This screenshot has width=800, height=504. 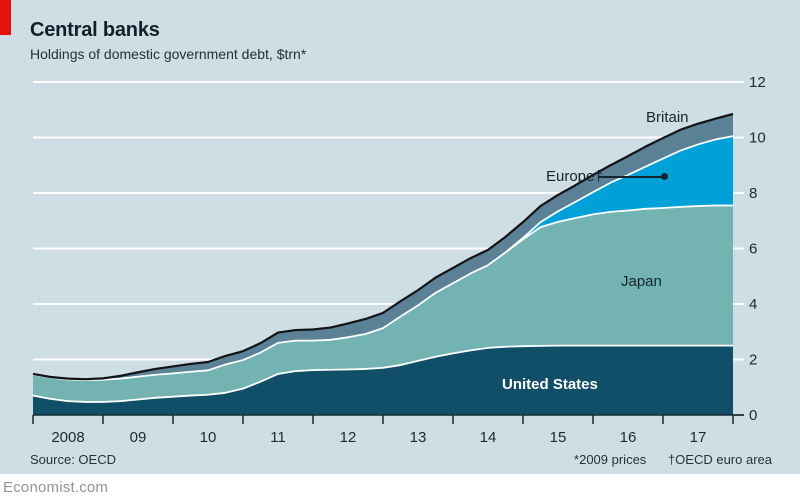 I want to click on footnote-prices: *2009 prices, so click(x=610, y=459).